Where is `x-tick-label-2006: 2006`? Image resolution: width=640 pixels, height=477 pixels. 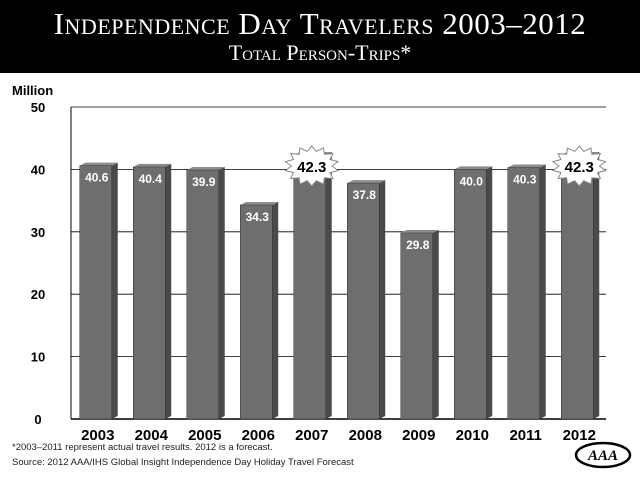
x-tick-label-2006: 2006 is located at coordinates (258, 433).